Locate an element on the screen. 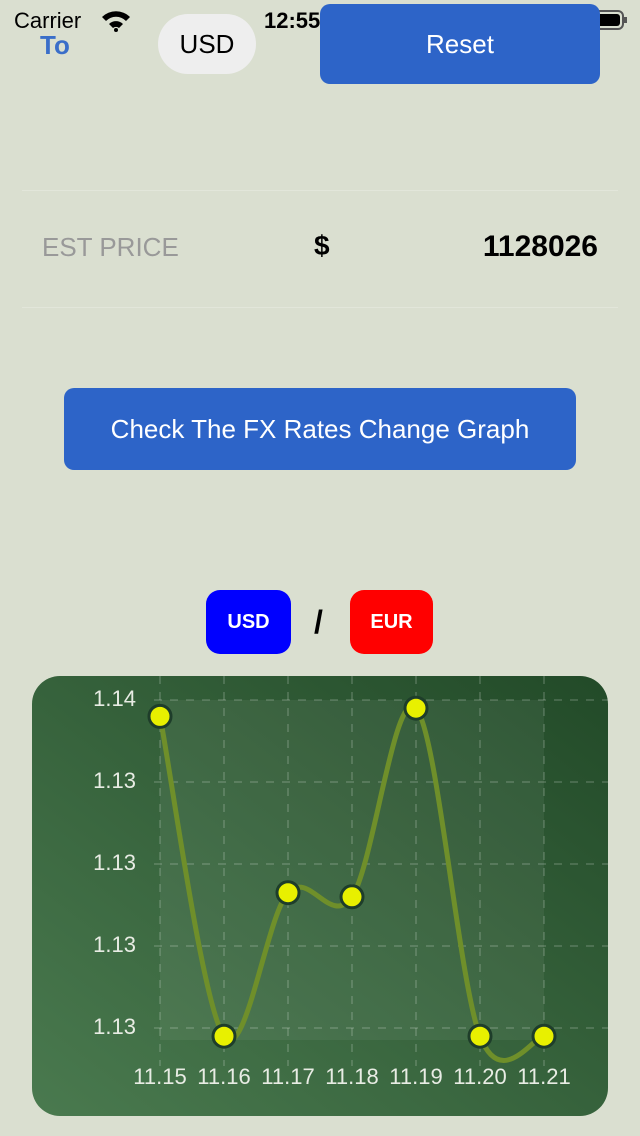 Image resolution: width=640 pixels, height=1136 pixels. estimate-label: EST PRICE is located at coordinates (110, 247).